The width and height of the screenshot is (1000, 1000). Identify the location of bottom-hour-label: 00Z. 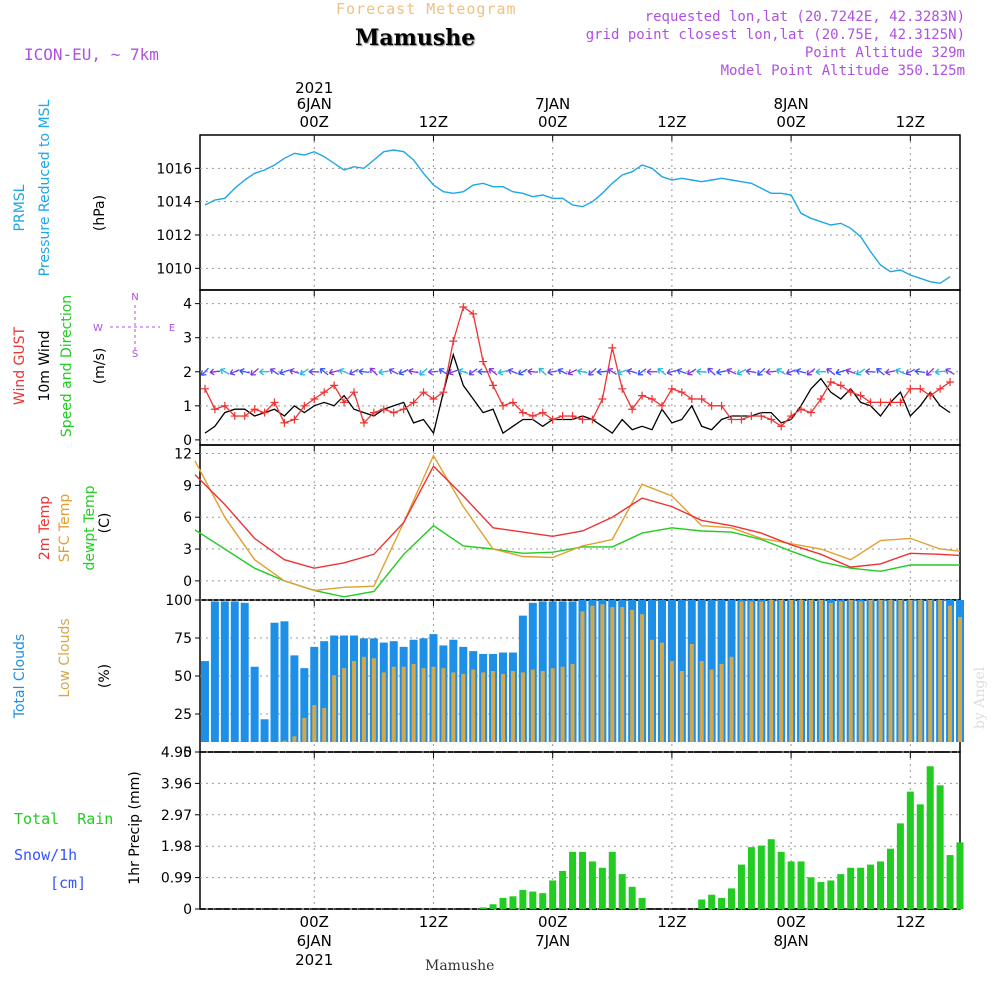
(552, 922).